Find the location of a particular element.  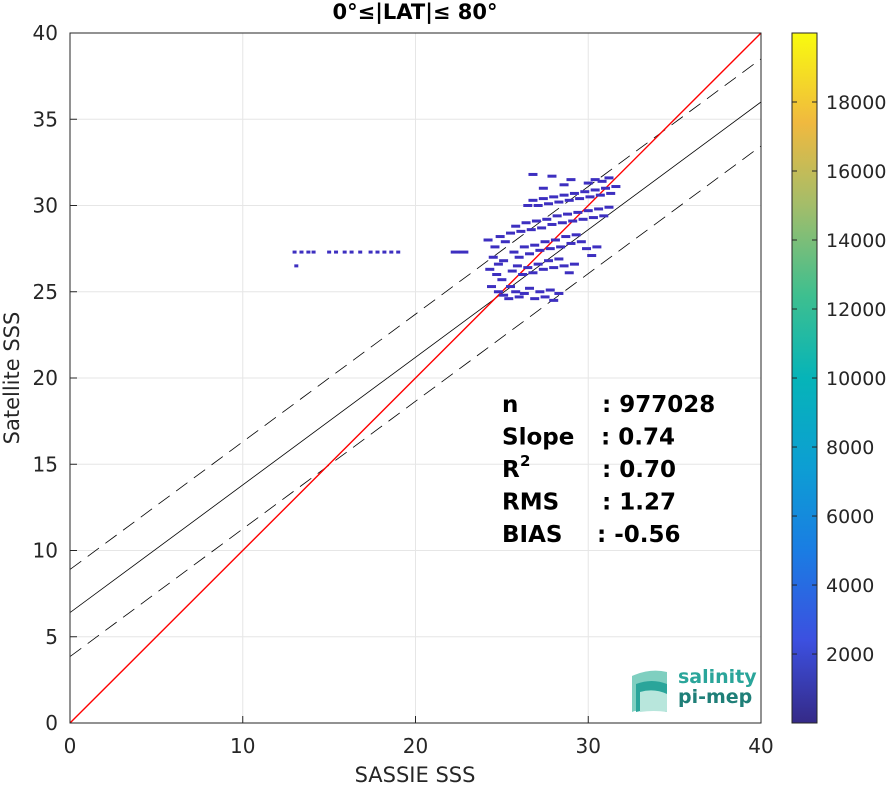

y-tick-label: 0 is located at coordinates (51, 723).